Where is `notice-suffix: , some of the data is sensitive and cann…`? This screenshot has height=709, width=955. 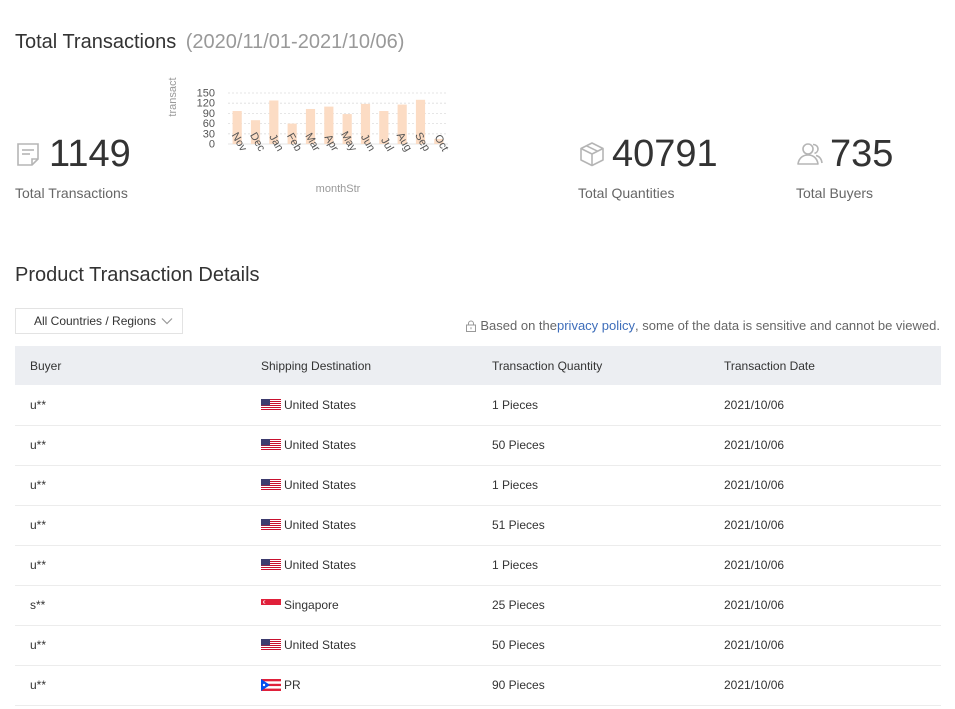 notice-suffix: , some of the data is sensitive and cann… is located at coordinates (787, 325).